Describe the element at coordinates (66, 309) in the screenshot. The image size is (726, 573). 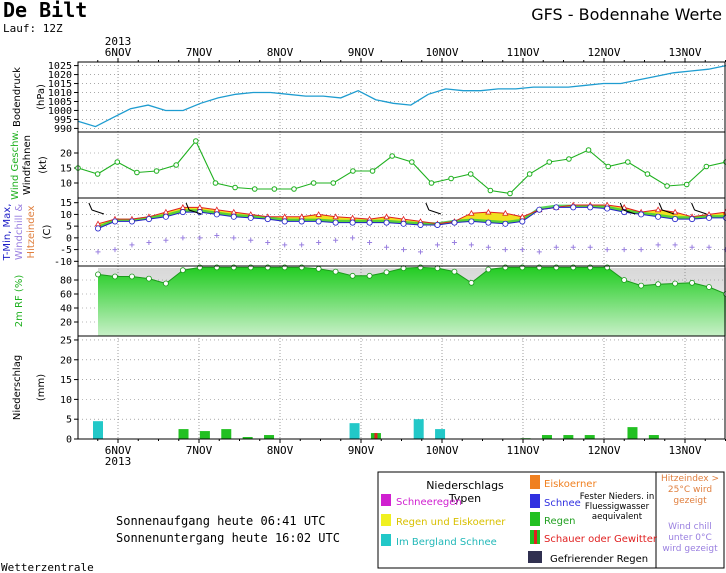
I see `rh-tick-label: 40` at that location.